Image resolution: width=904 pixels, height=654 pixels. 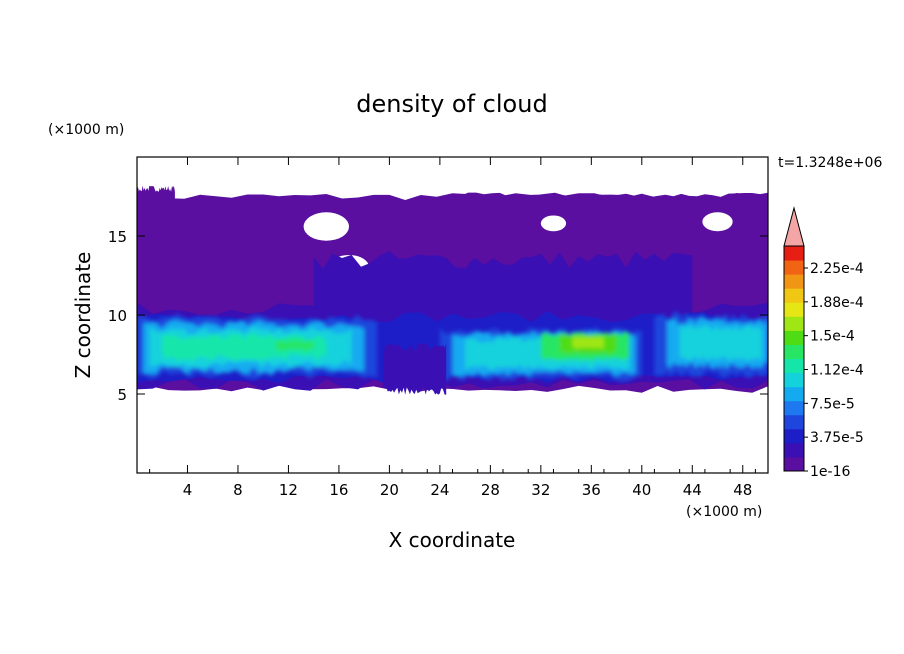 I want to click on x-tick-label: 24, so click(x=439, y=490).